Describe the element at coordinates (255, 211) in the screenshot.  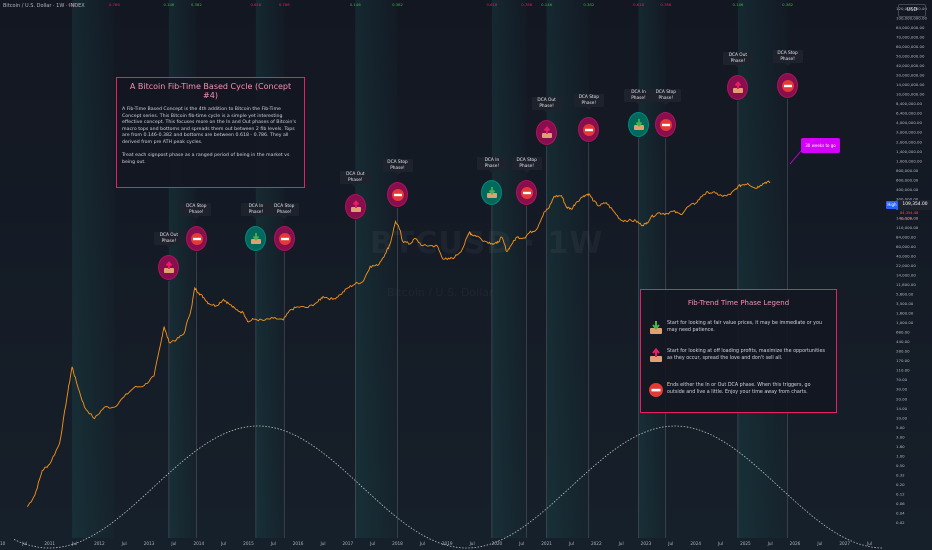
I see `signpost-tag: DCA In Phase!` at that location.